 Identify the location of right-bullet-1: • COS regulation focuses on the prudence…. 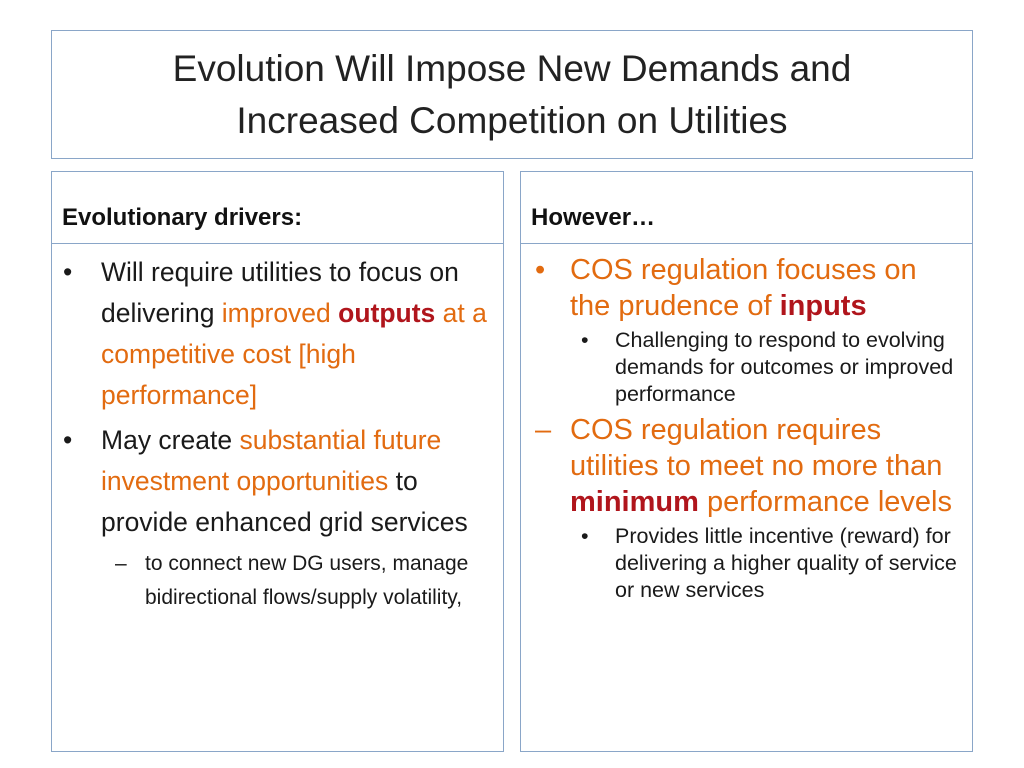
(746, 288).